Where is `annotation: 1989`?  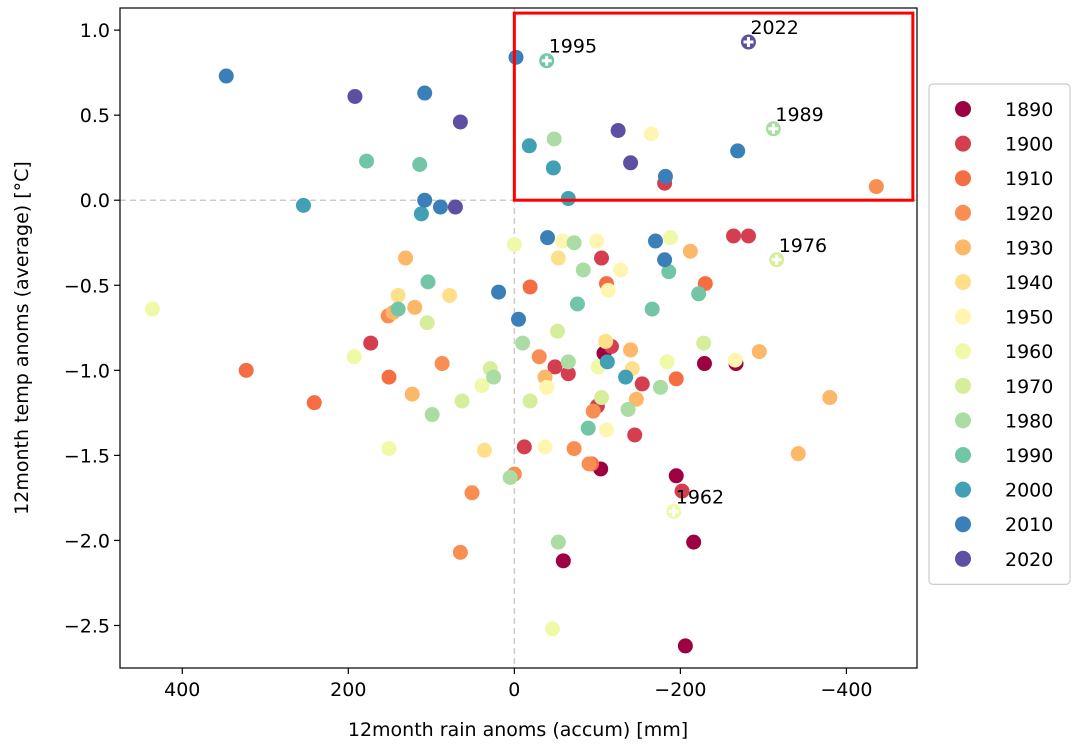 annotation: 1989 is located at coordinates (799, 115).